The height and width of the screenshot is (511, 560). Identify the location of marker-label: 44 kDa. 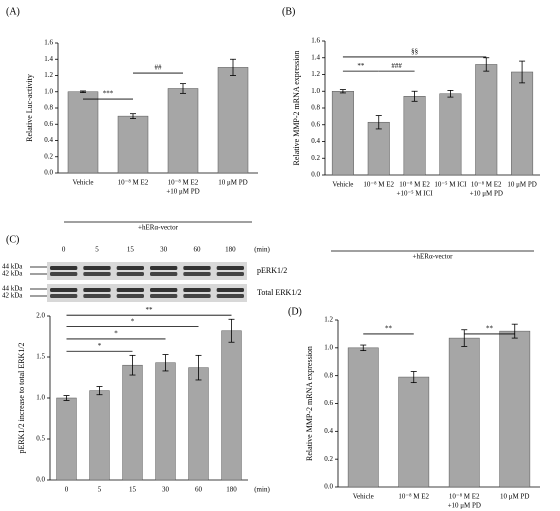
(12, 289).